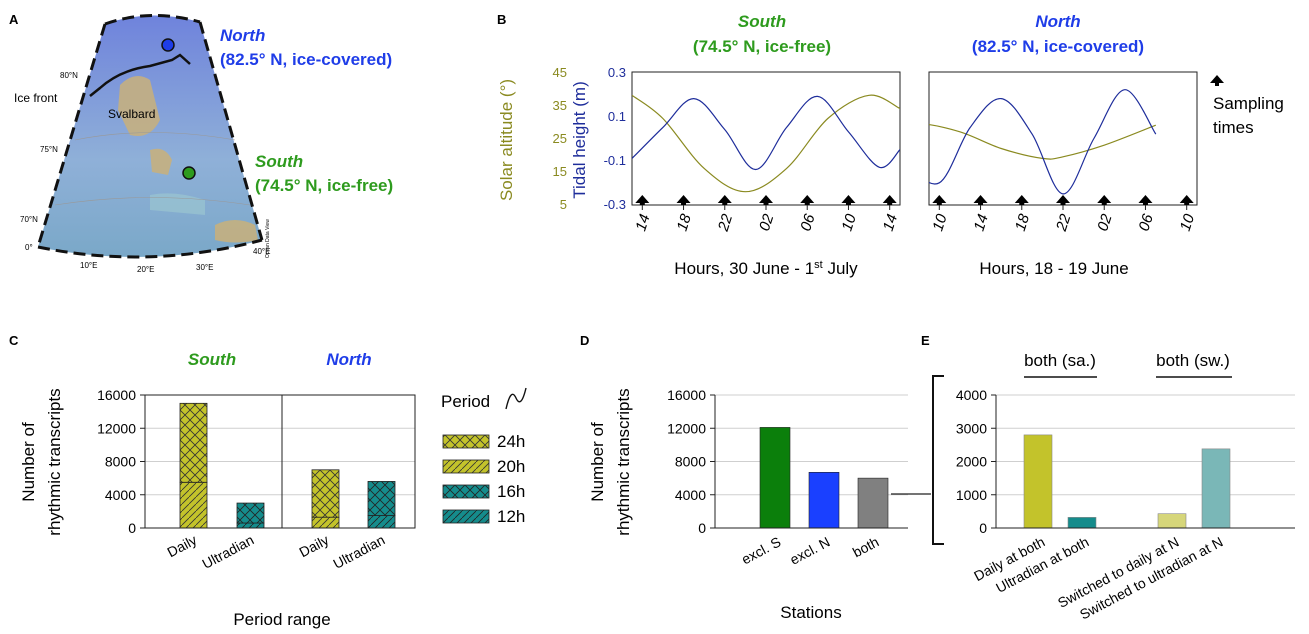  Describe the element at coordinates (597, 462) in the screenshot. I see `d-ylabel-line1: Number of` at that location.